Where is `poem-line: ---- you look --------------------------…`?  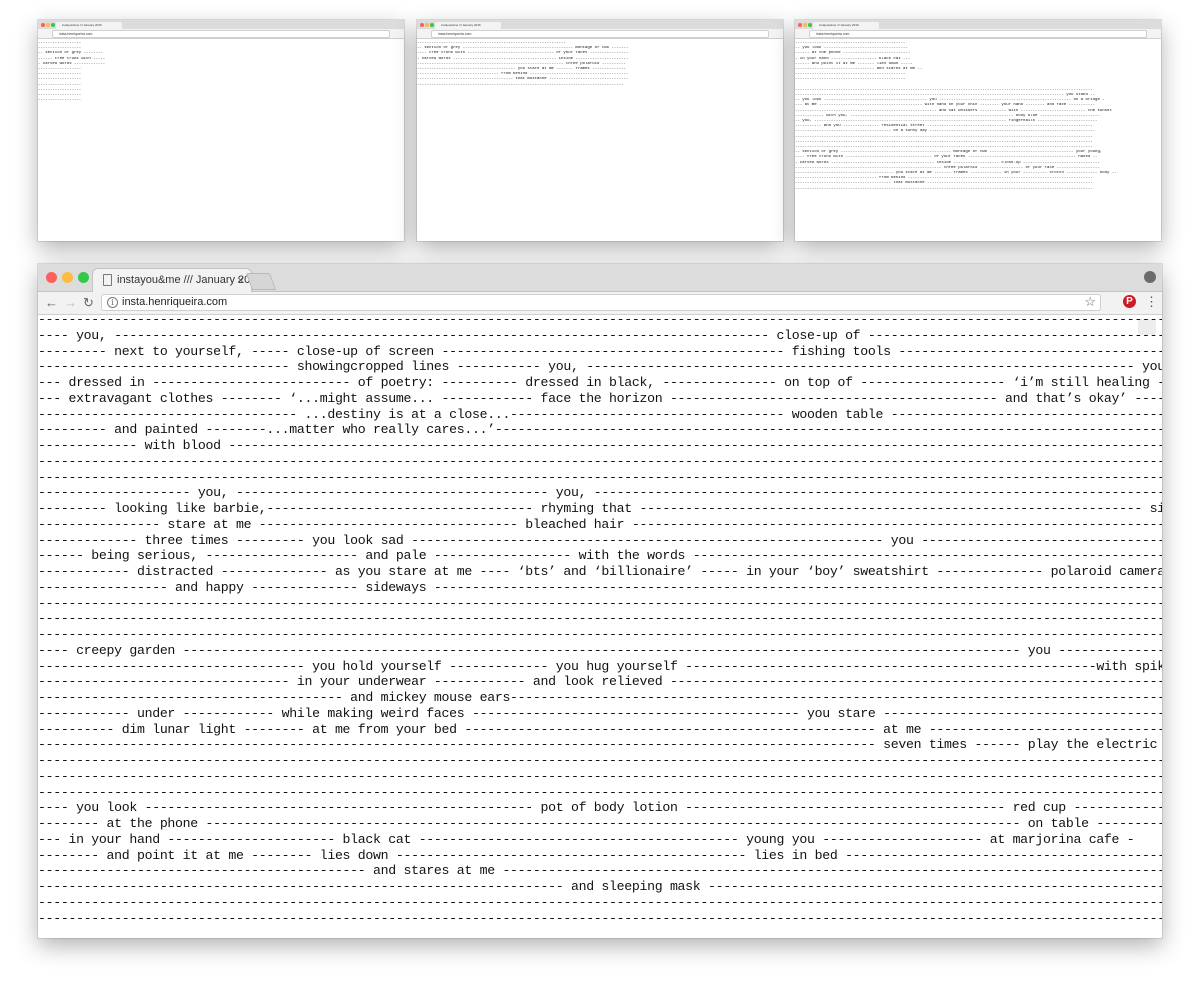 poem-line: ---- you look --------------------------… is located at coordinates (600, 808).